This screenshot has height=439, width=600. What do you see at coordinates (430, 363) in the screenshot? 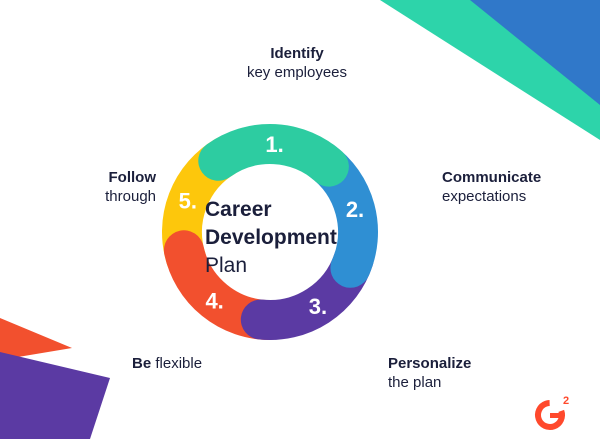
I see `step-3-bold: Personalize` at bounding box center [430, 363].